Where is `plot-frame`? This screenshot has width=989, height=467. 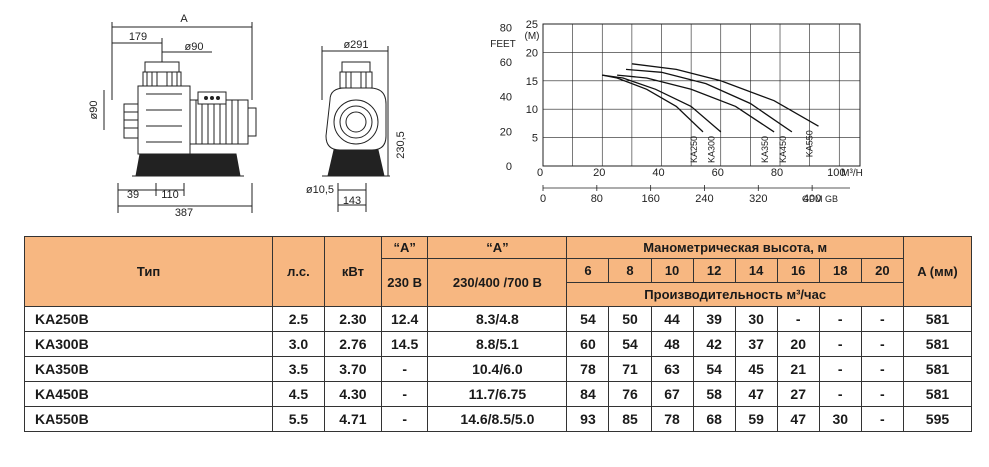
plot-frame is located at coordinates (701, 95).